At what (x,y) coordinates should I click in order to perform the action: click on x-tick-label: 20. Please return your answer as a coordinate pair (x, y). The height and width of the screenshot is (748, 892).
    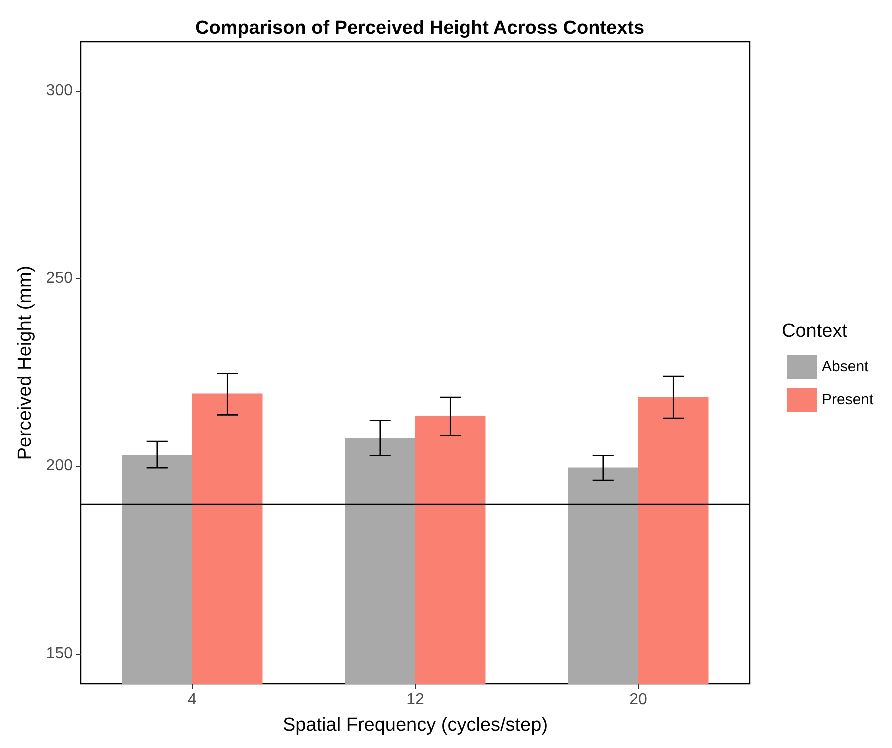
    Looking at the image, I should click on (639, 700).